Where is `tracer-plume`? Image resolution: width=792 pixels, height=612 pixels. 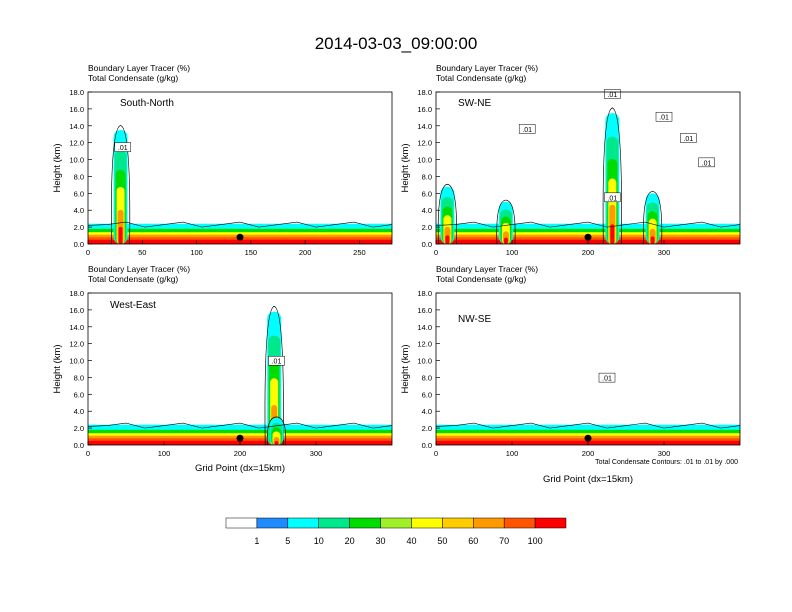 tracer-plume is located at coordinates (276, 442).